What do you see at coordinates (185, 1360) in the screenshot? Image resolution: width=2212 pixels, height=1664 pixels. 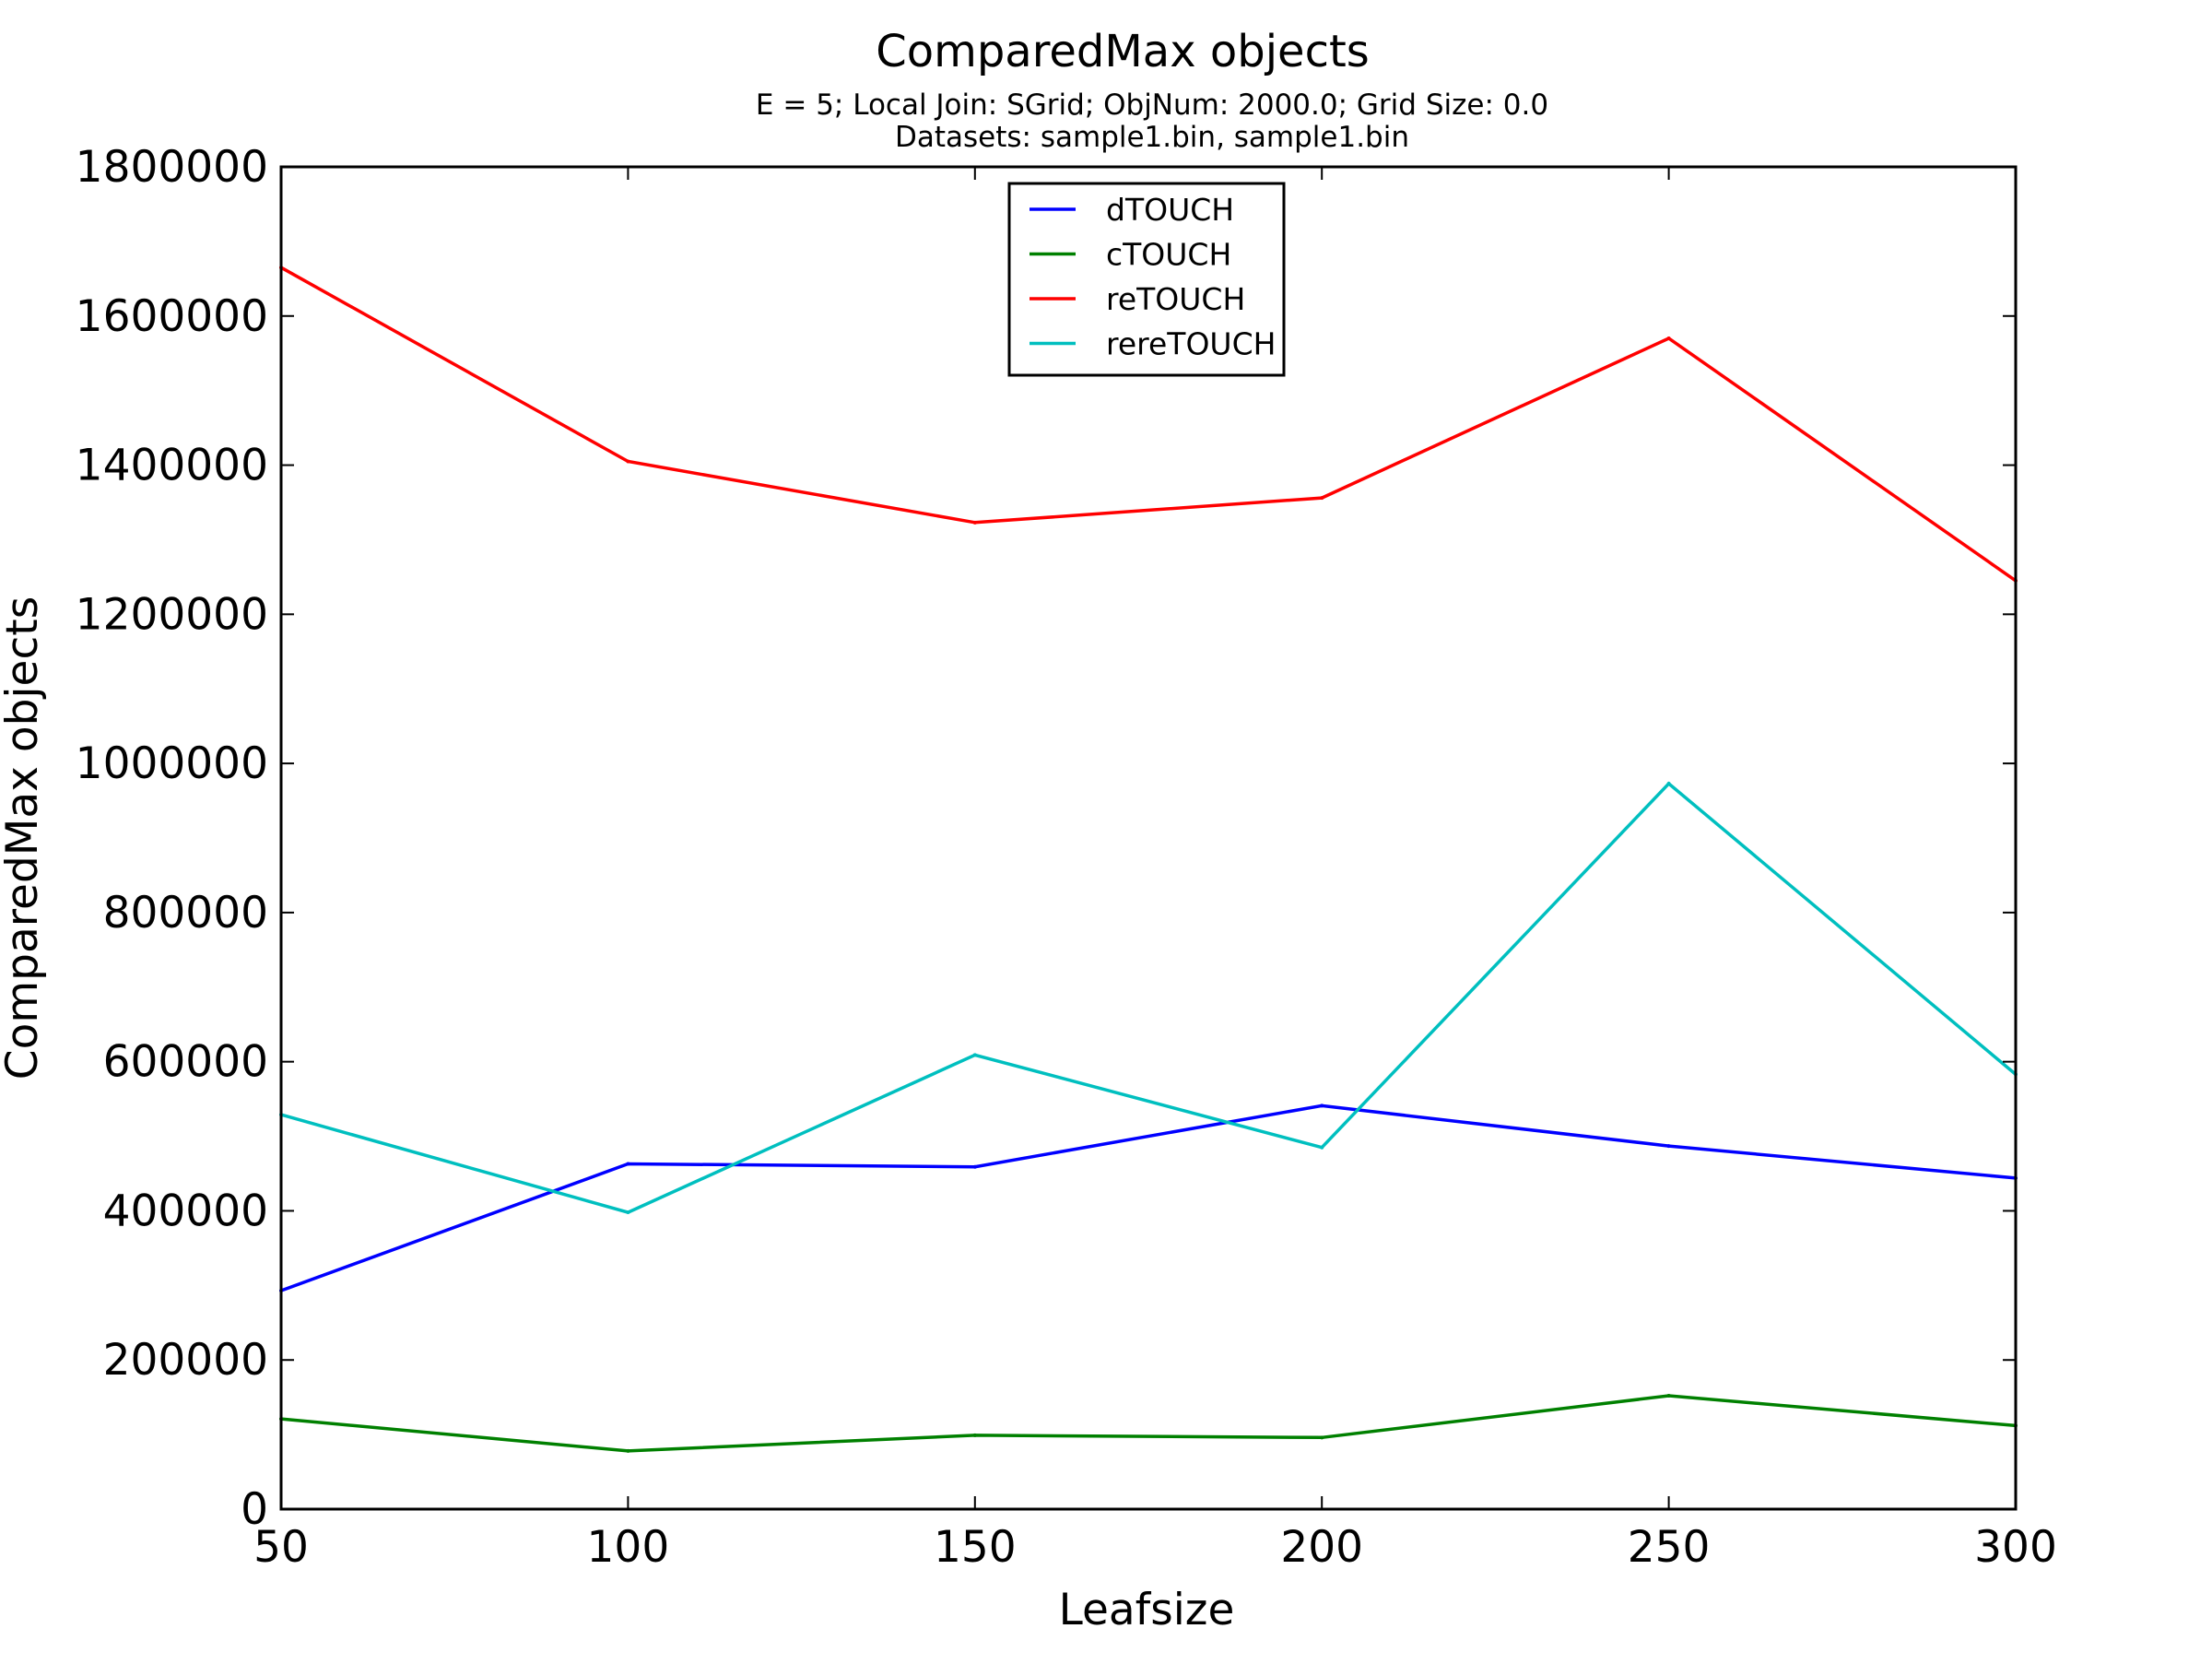 I see `y-tick-label: 200000` at bounding box center [185, 1360].